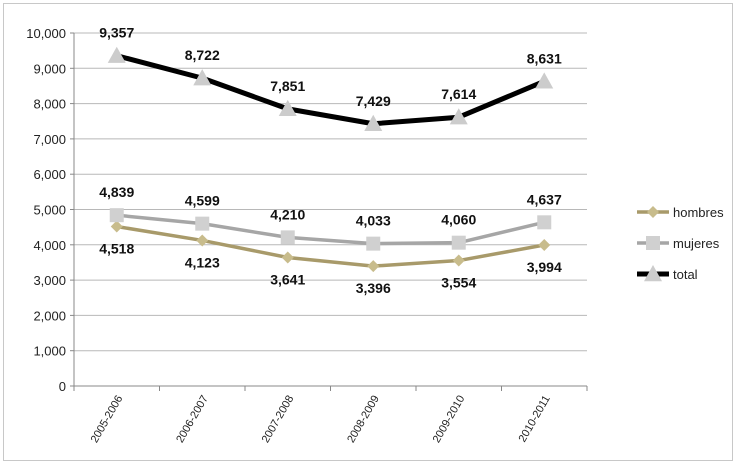  What do you see at coordinates (449, 420) in the screenshot?
I see `x-tick-label: 2009-2010` at bounding box center [449, 420].